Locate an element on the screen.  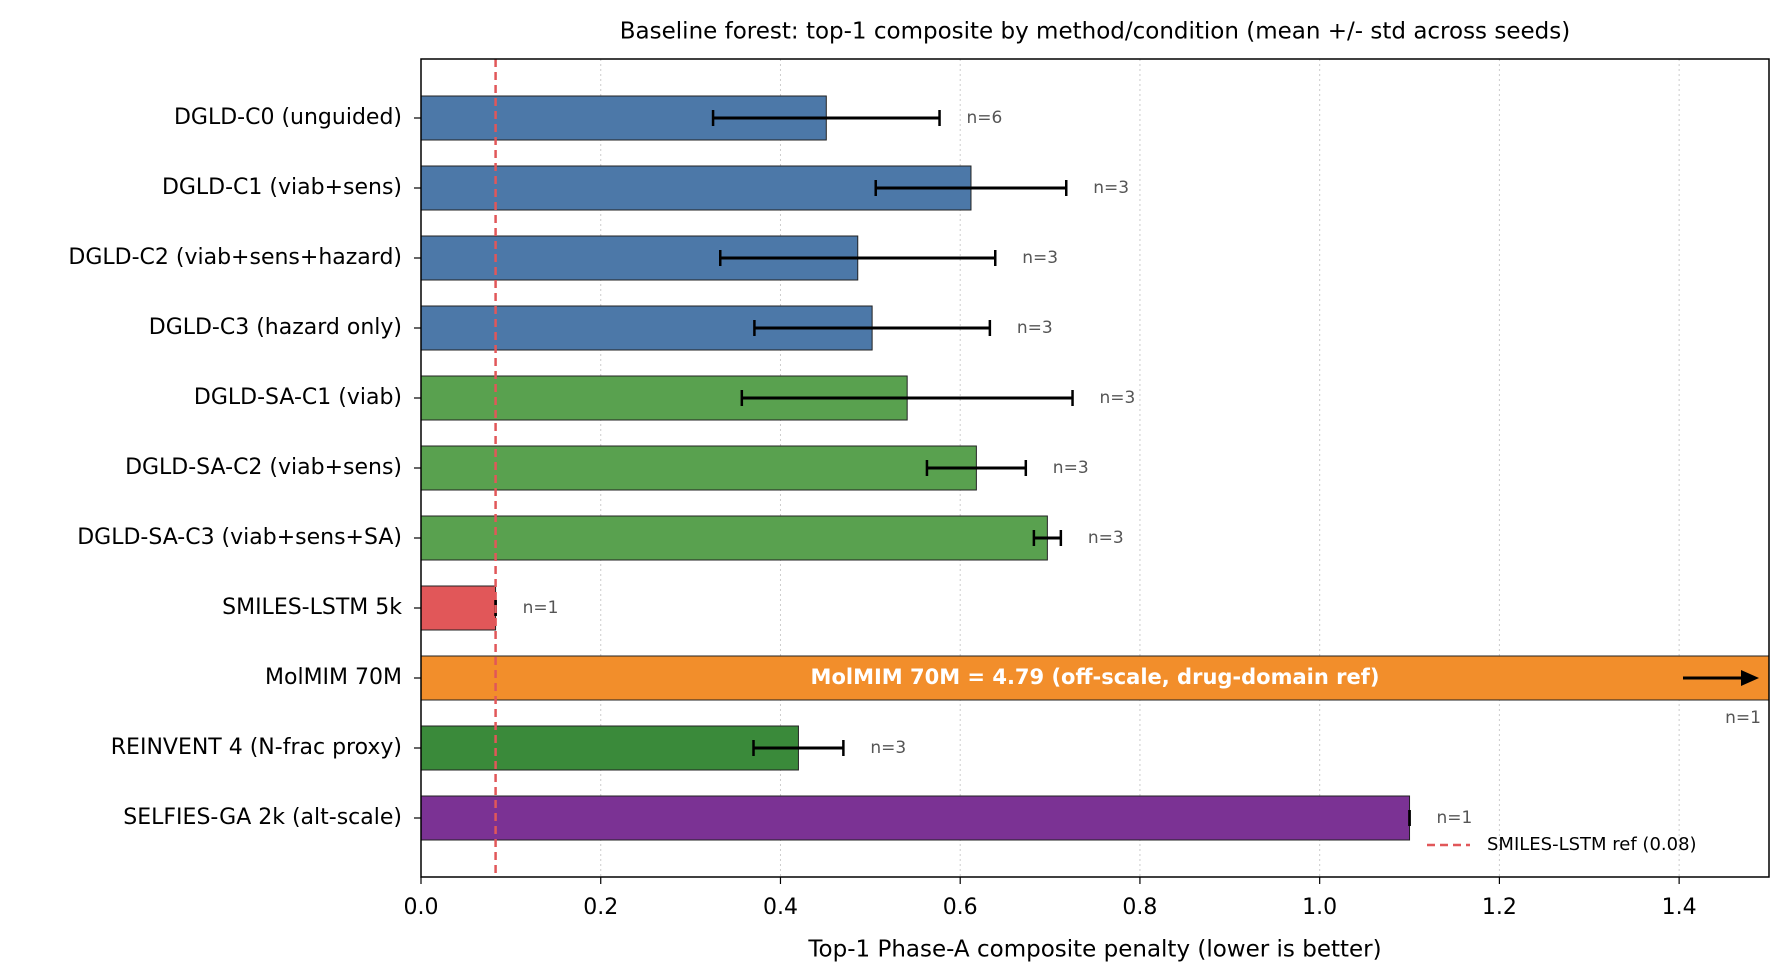
arrow-head is located at coordinates (1750, 678).